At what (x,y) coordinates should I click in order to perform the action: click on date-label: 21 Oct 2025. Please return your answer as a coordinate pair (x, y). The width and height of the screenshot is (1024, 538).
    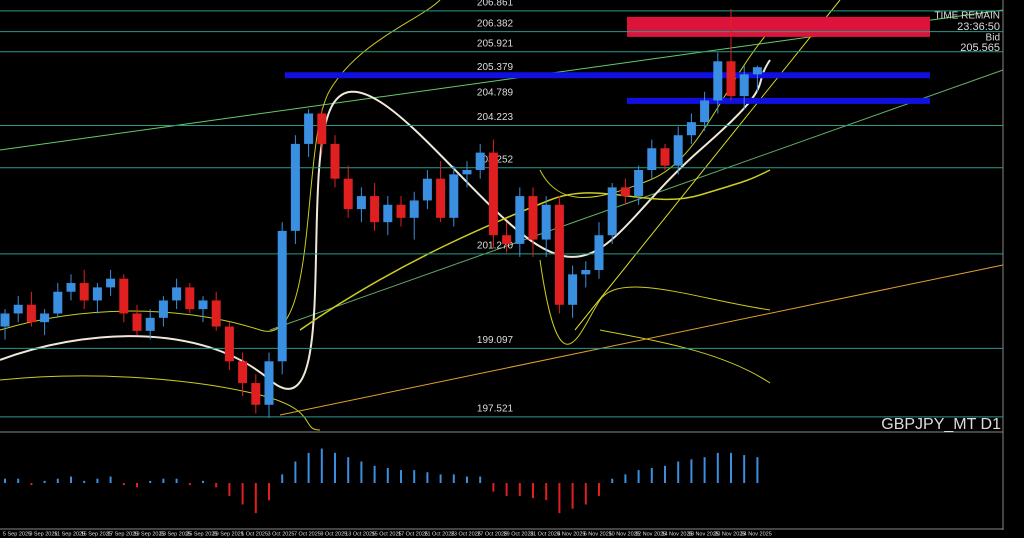
    Looking at the image, I should click on (439, 534).